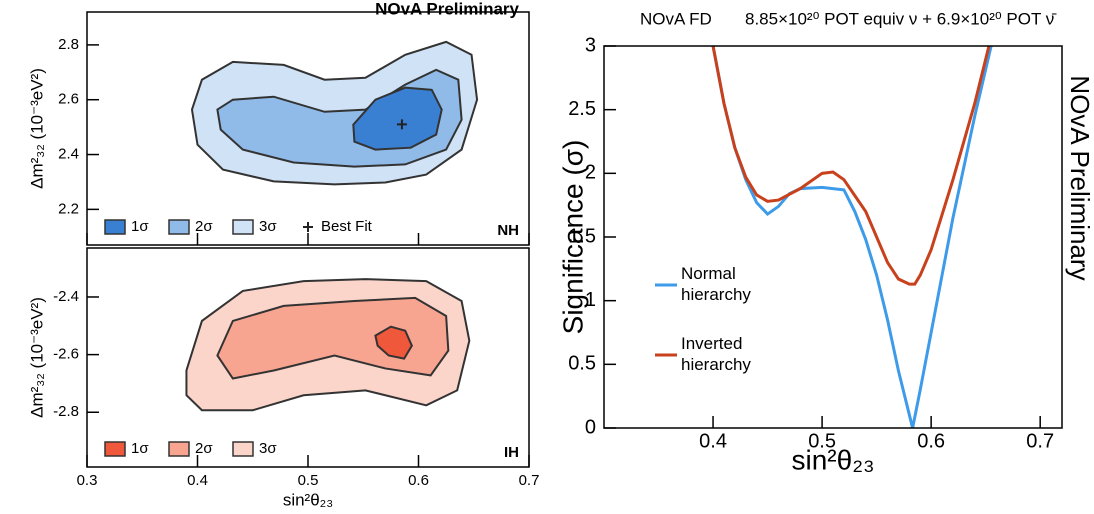  Describe the element at coordinates (68, 99) in the screenshot. I see `y-tick-label: 2.6` at that location.